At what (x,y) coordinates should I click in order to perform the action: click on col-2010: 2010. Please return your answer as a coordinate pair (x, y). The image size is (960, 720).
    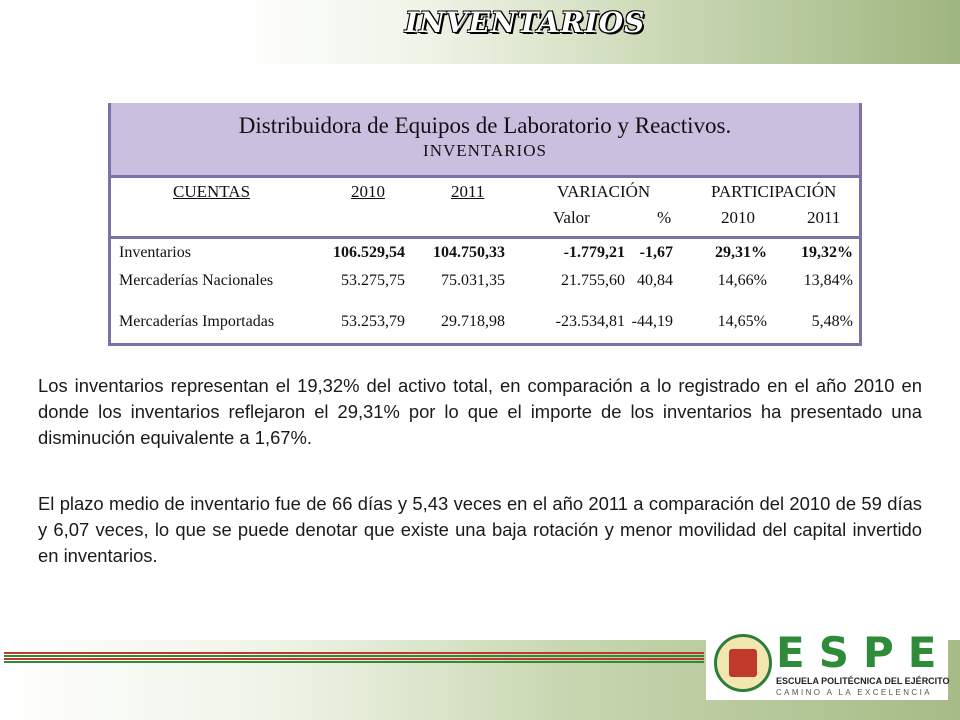
    Looking at the image, I should click on (368, 191).